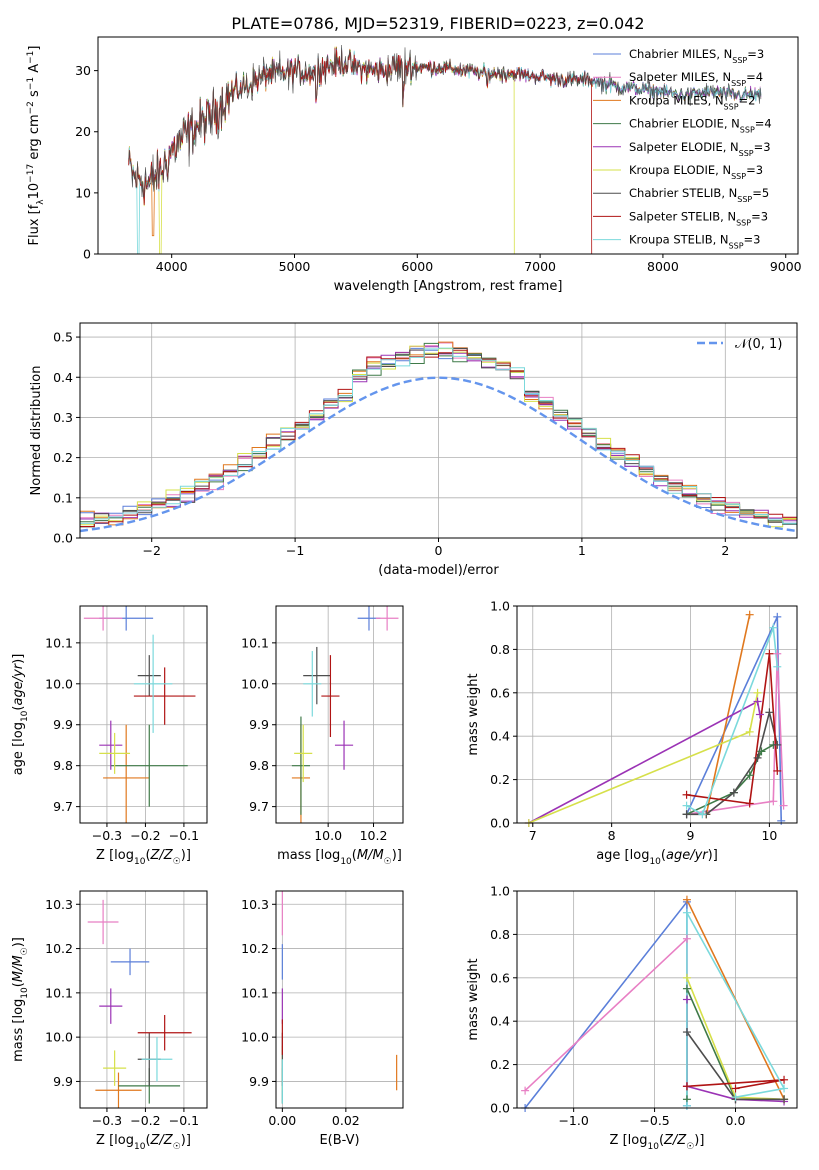 Image resolution: width=819 pixels, height=1170 pixels. I want to click on x-tick-label: −1, so click(295, 550).